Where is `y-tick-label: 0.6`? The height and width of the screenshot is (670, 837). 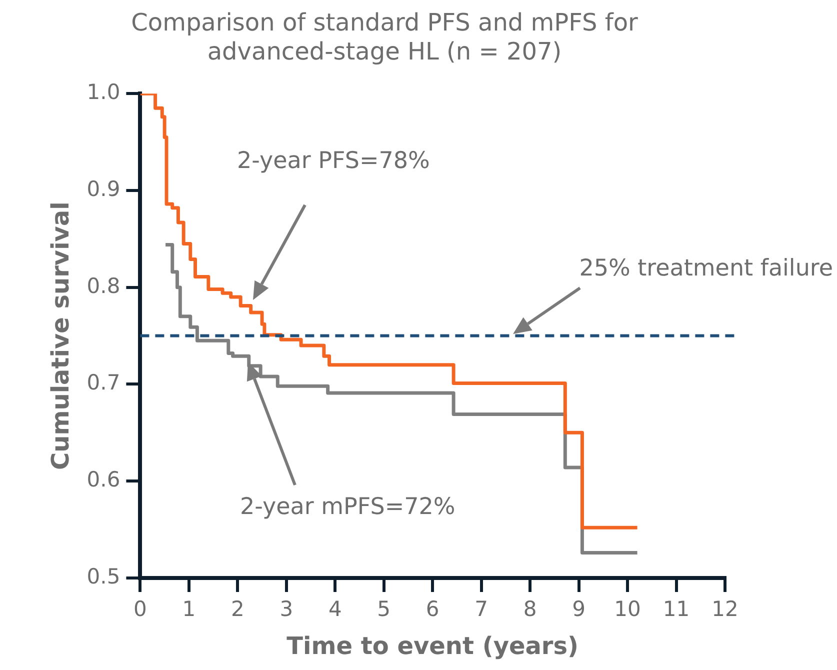
y-tick-label: 0.6 is located at coordinates (103, 480).